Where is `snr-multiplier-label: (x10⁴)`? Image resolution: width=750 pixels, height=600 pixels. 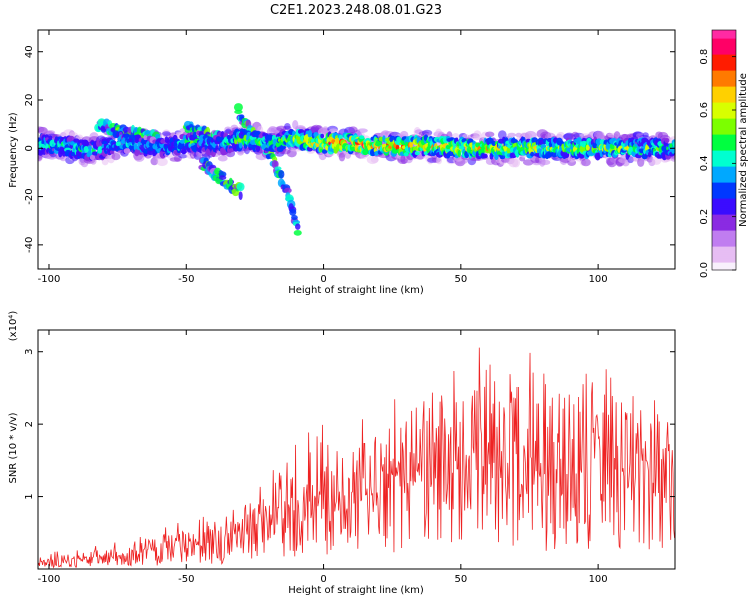
snr-multiplier-label: (x10⁴) is located at coordinates (13, 326).